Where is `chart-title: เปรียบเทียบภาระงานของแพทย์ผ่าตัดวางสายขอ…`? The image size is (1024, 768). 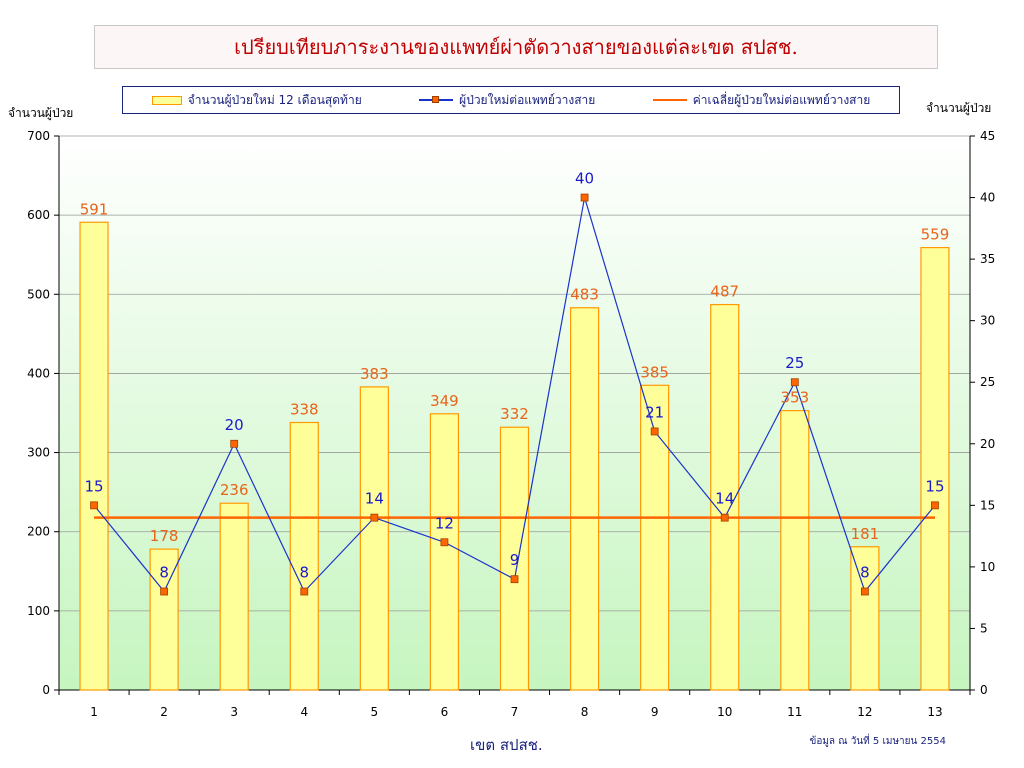 chart-title: เปรียบเทียบภาระงานของแพทย์ผ่าตัดวางสายขอ… is located at coordinates (516, 47).